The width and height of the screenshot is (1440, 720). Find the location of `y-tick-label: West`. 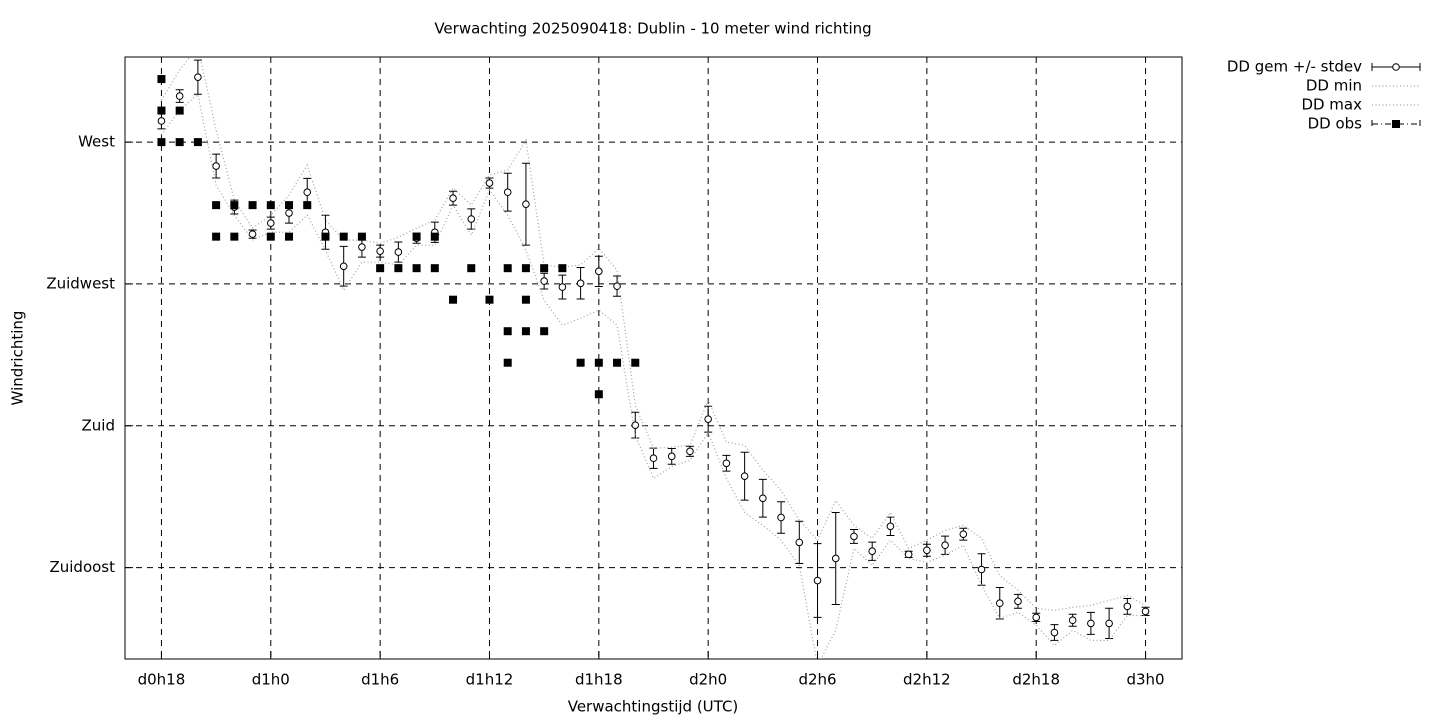

y-tick-label: West is located at coordinates (96, 142).